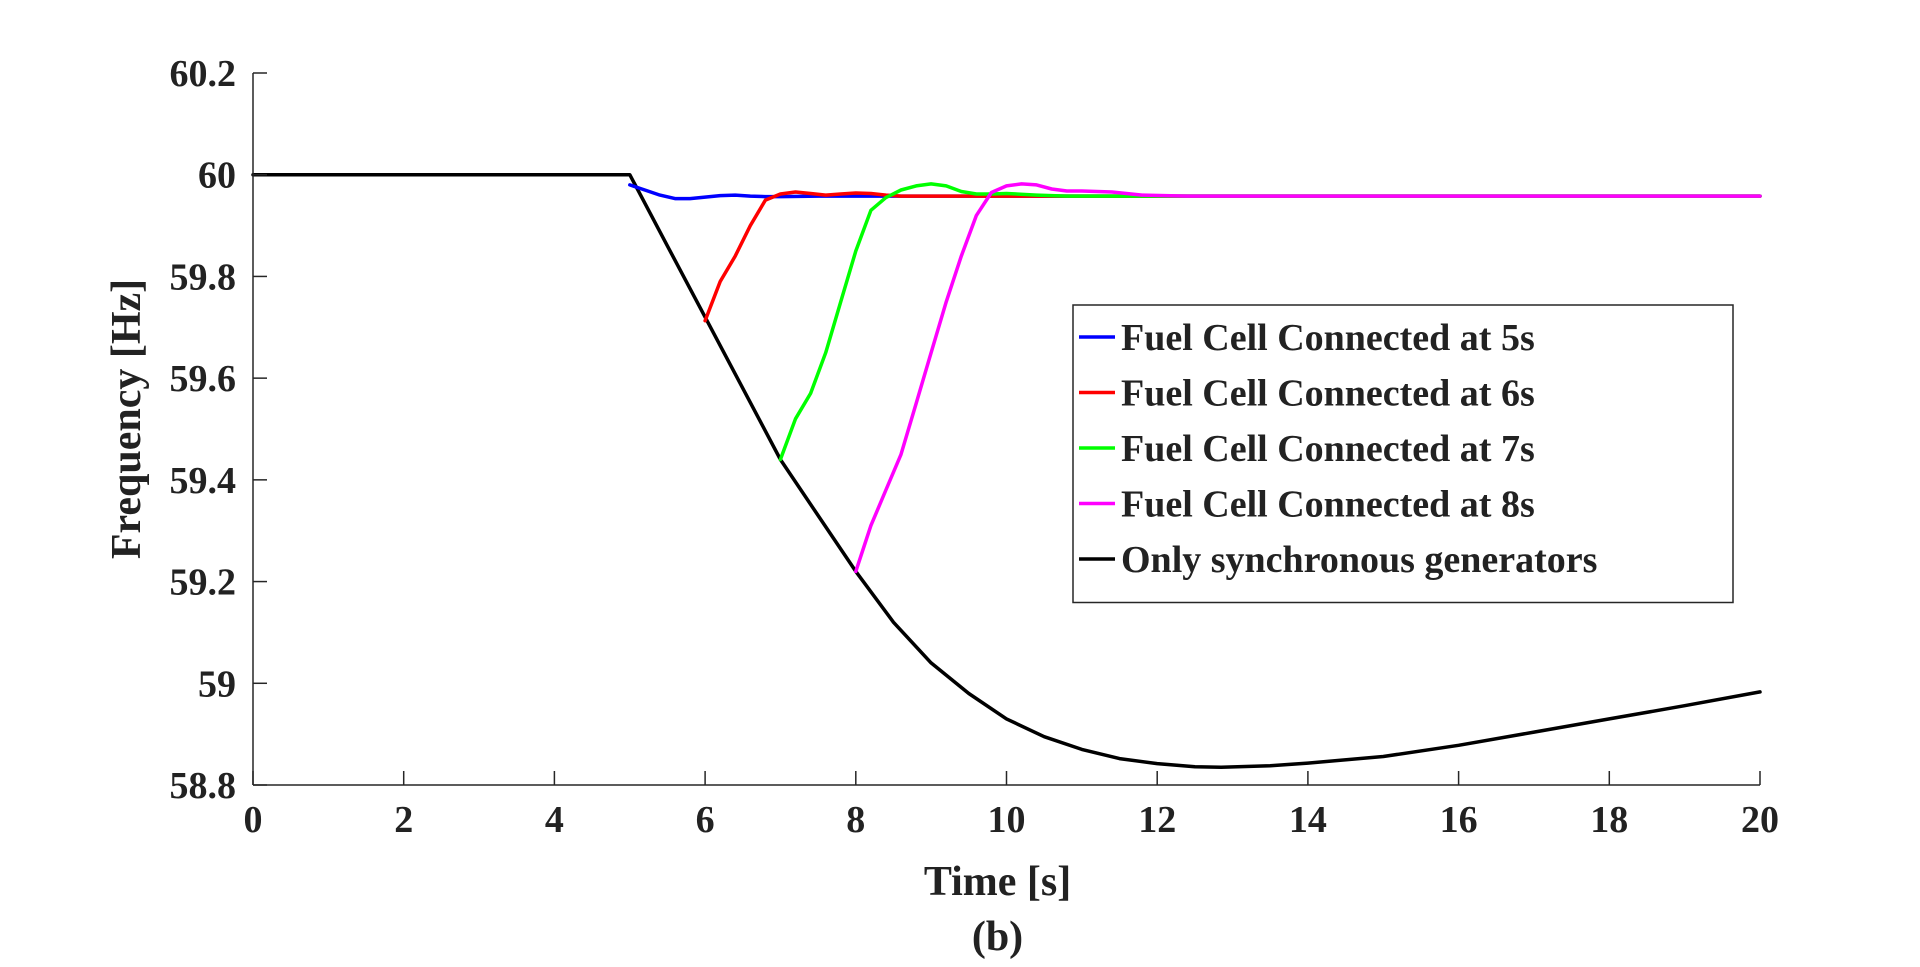 The width and height of the screenshot is (1920, 967). Describe the element at coordinates (705, 820) in the screenshot. I see `x-tick-label: 6` at that location.